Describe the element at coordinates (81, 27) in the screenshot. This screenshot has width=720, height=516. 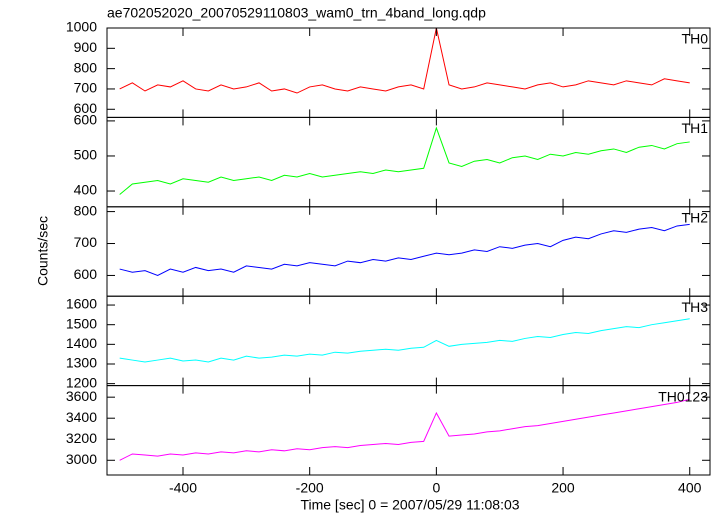
I see `y-tick-label: 1000` at that location.